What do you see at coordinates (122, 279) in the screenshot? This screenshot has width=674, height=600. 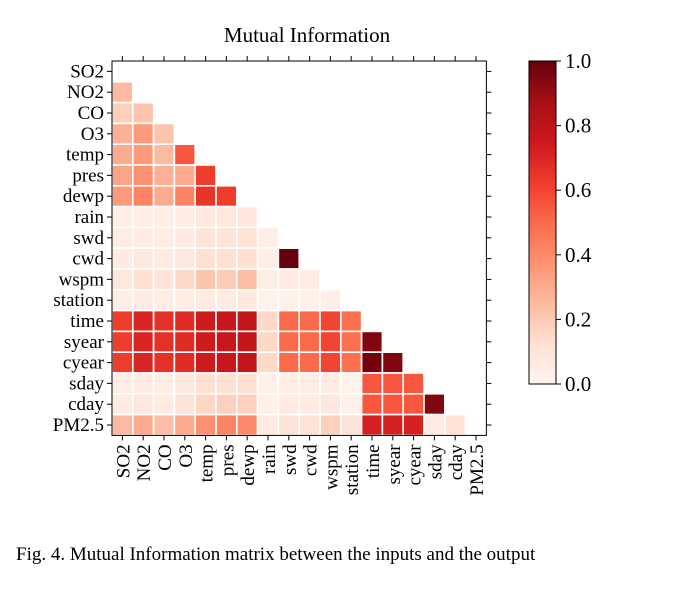 I see `heatmap-cell-wspm-SO2` at bounding box center [122, 279].